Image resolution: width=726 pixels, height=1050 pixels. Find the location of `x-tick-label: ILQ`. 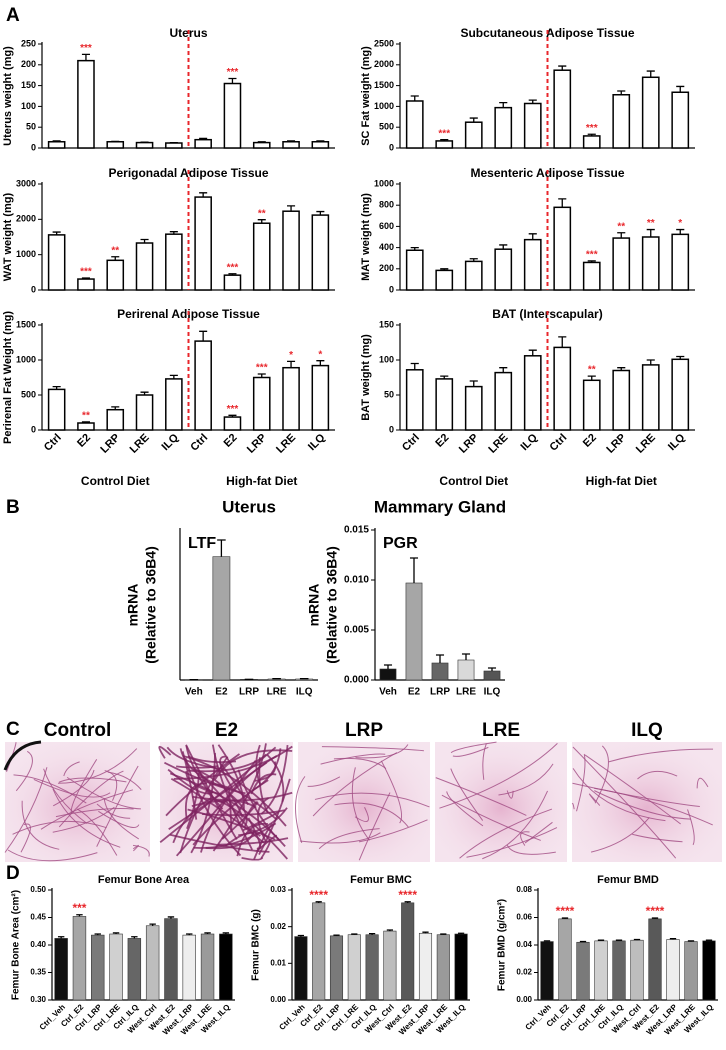

x-tick-label: ILQ is located at coordinates (304, 692).